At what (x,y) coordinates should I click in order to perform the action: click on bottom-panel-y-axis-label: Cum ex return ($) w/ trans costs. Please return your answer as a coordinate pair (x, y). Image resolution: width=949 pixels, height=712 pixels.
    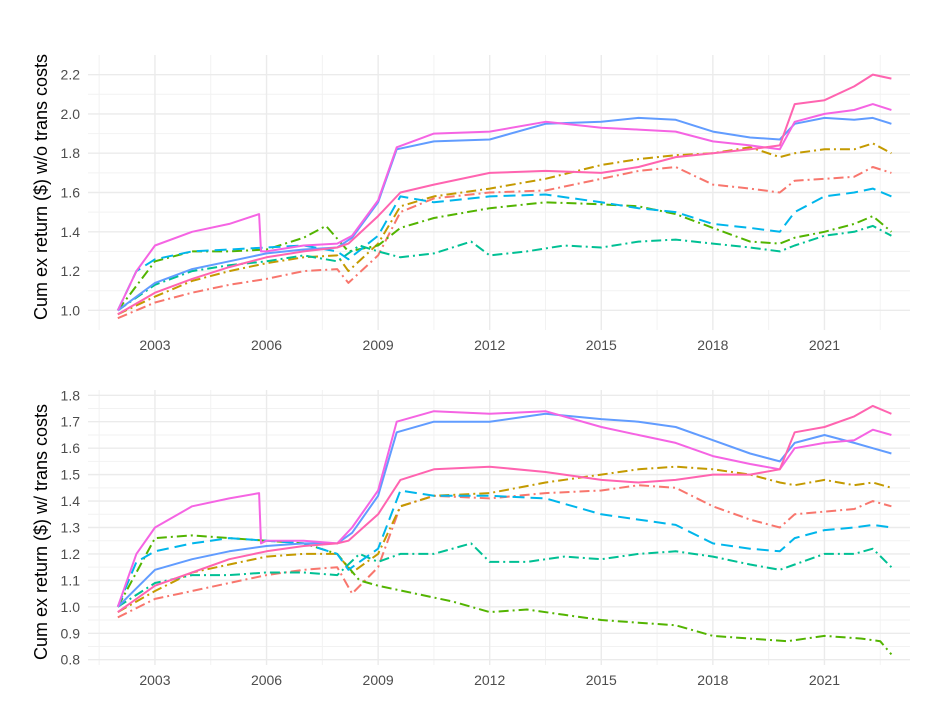
    Looking at the image, I should click on (41, 532).